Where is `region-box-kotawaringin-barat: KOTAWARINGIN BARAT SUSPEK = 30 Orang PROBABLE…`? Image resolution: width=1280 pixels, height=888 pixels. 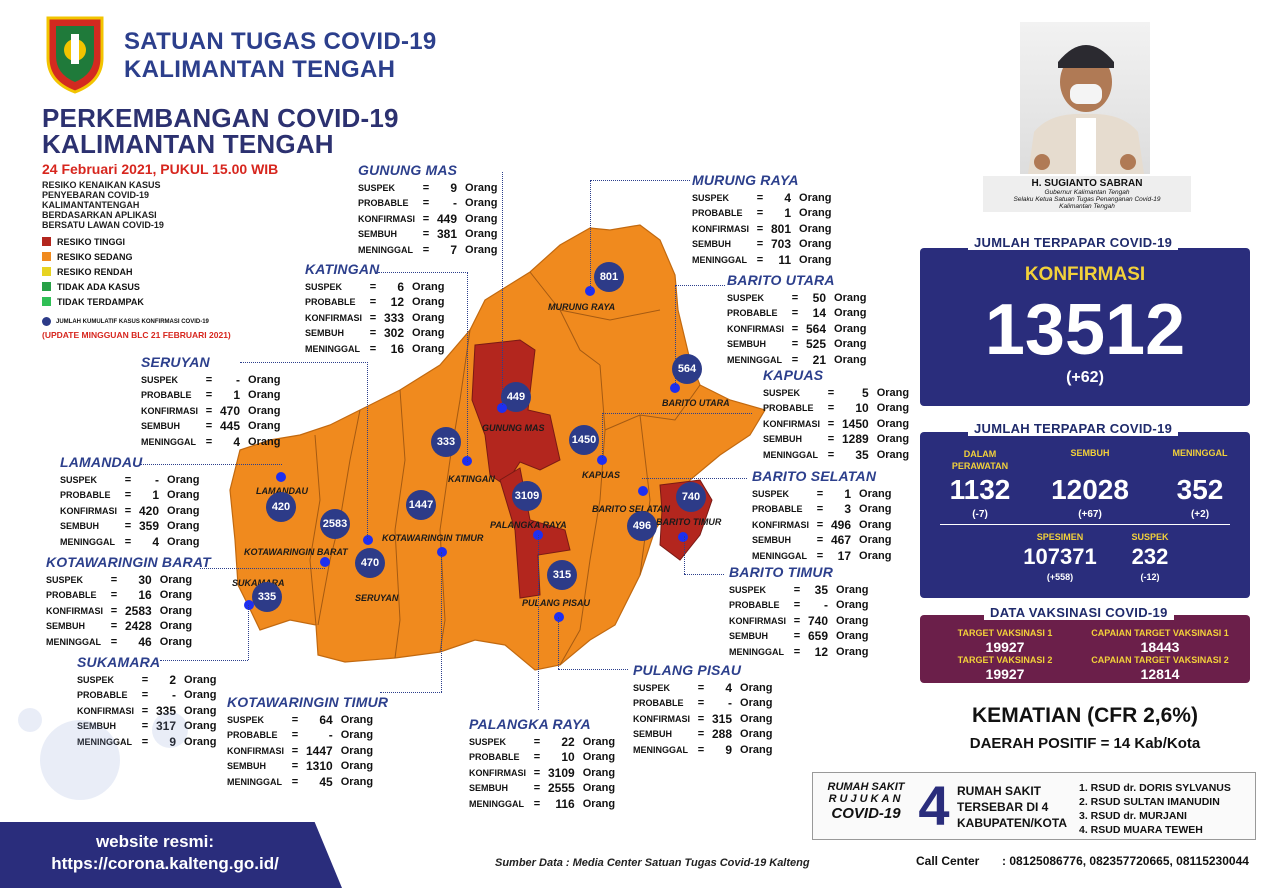 region-box-kotawaringin-barat: KOTAWARINGIN BARAT SUSPEK = 30 Orang PROBABLE… is located at coordinates (128, 602).